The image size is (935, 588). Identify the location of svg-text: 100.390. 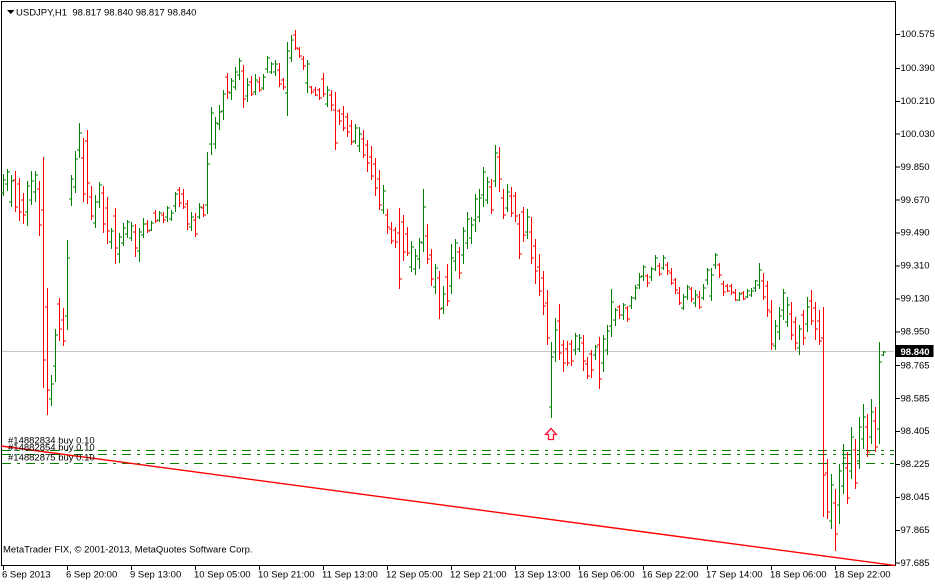
(918, 68).